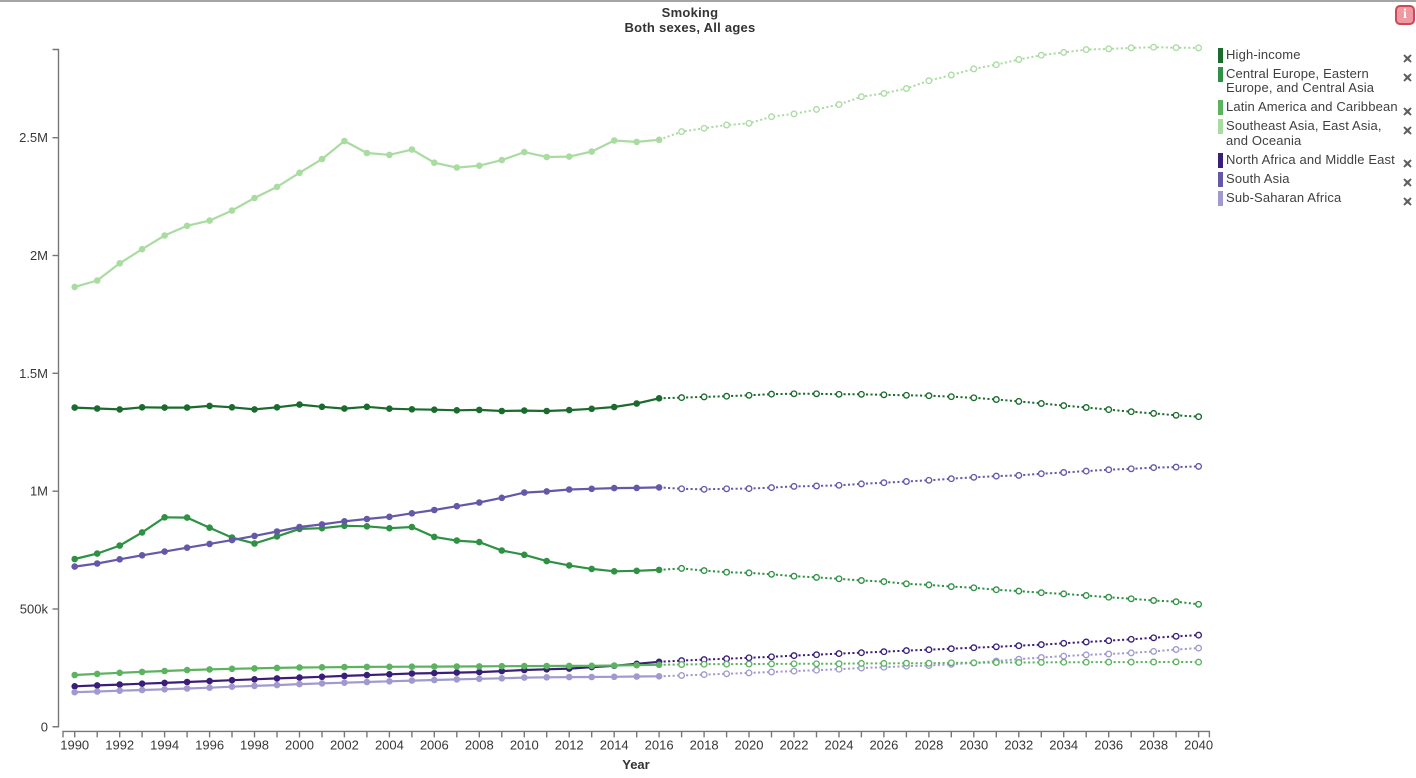  What do you see at coordinates (254, 745) in the screenshot?
I see `svg-text: 1998` at bounding box center [254, 745].